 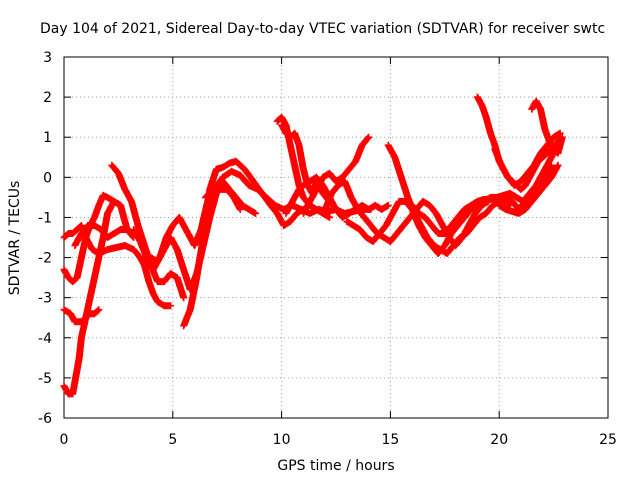 What do you see at coordinates (45, 299) in the screenshot?
I see `y-tick-label: -3` at bounding box center [45, 299].